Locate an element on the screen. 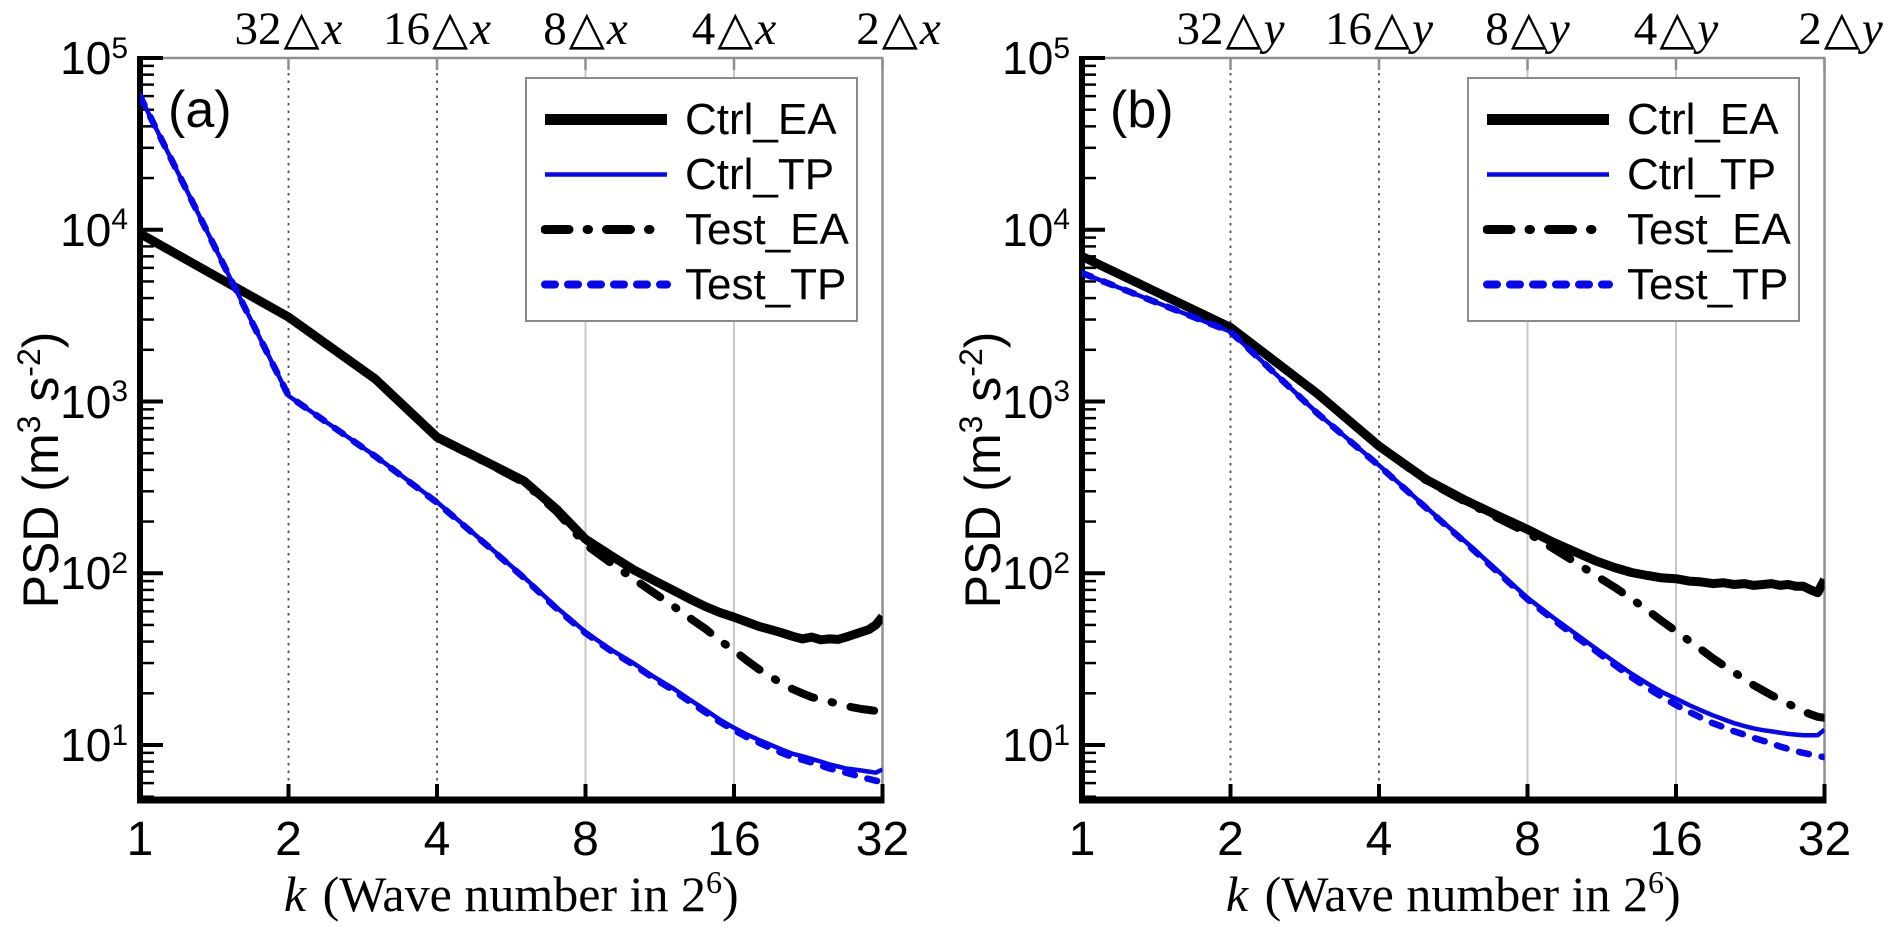 This screenshot has height=927, width=1892. y-tick-label-b: 104 is located at coordinates (1015, 230).